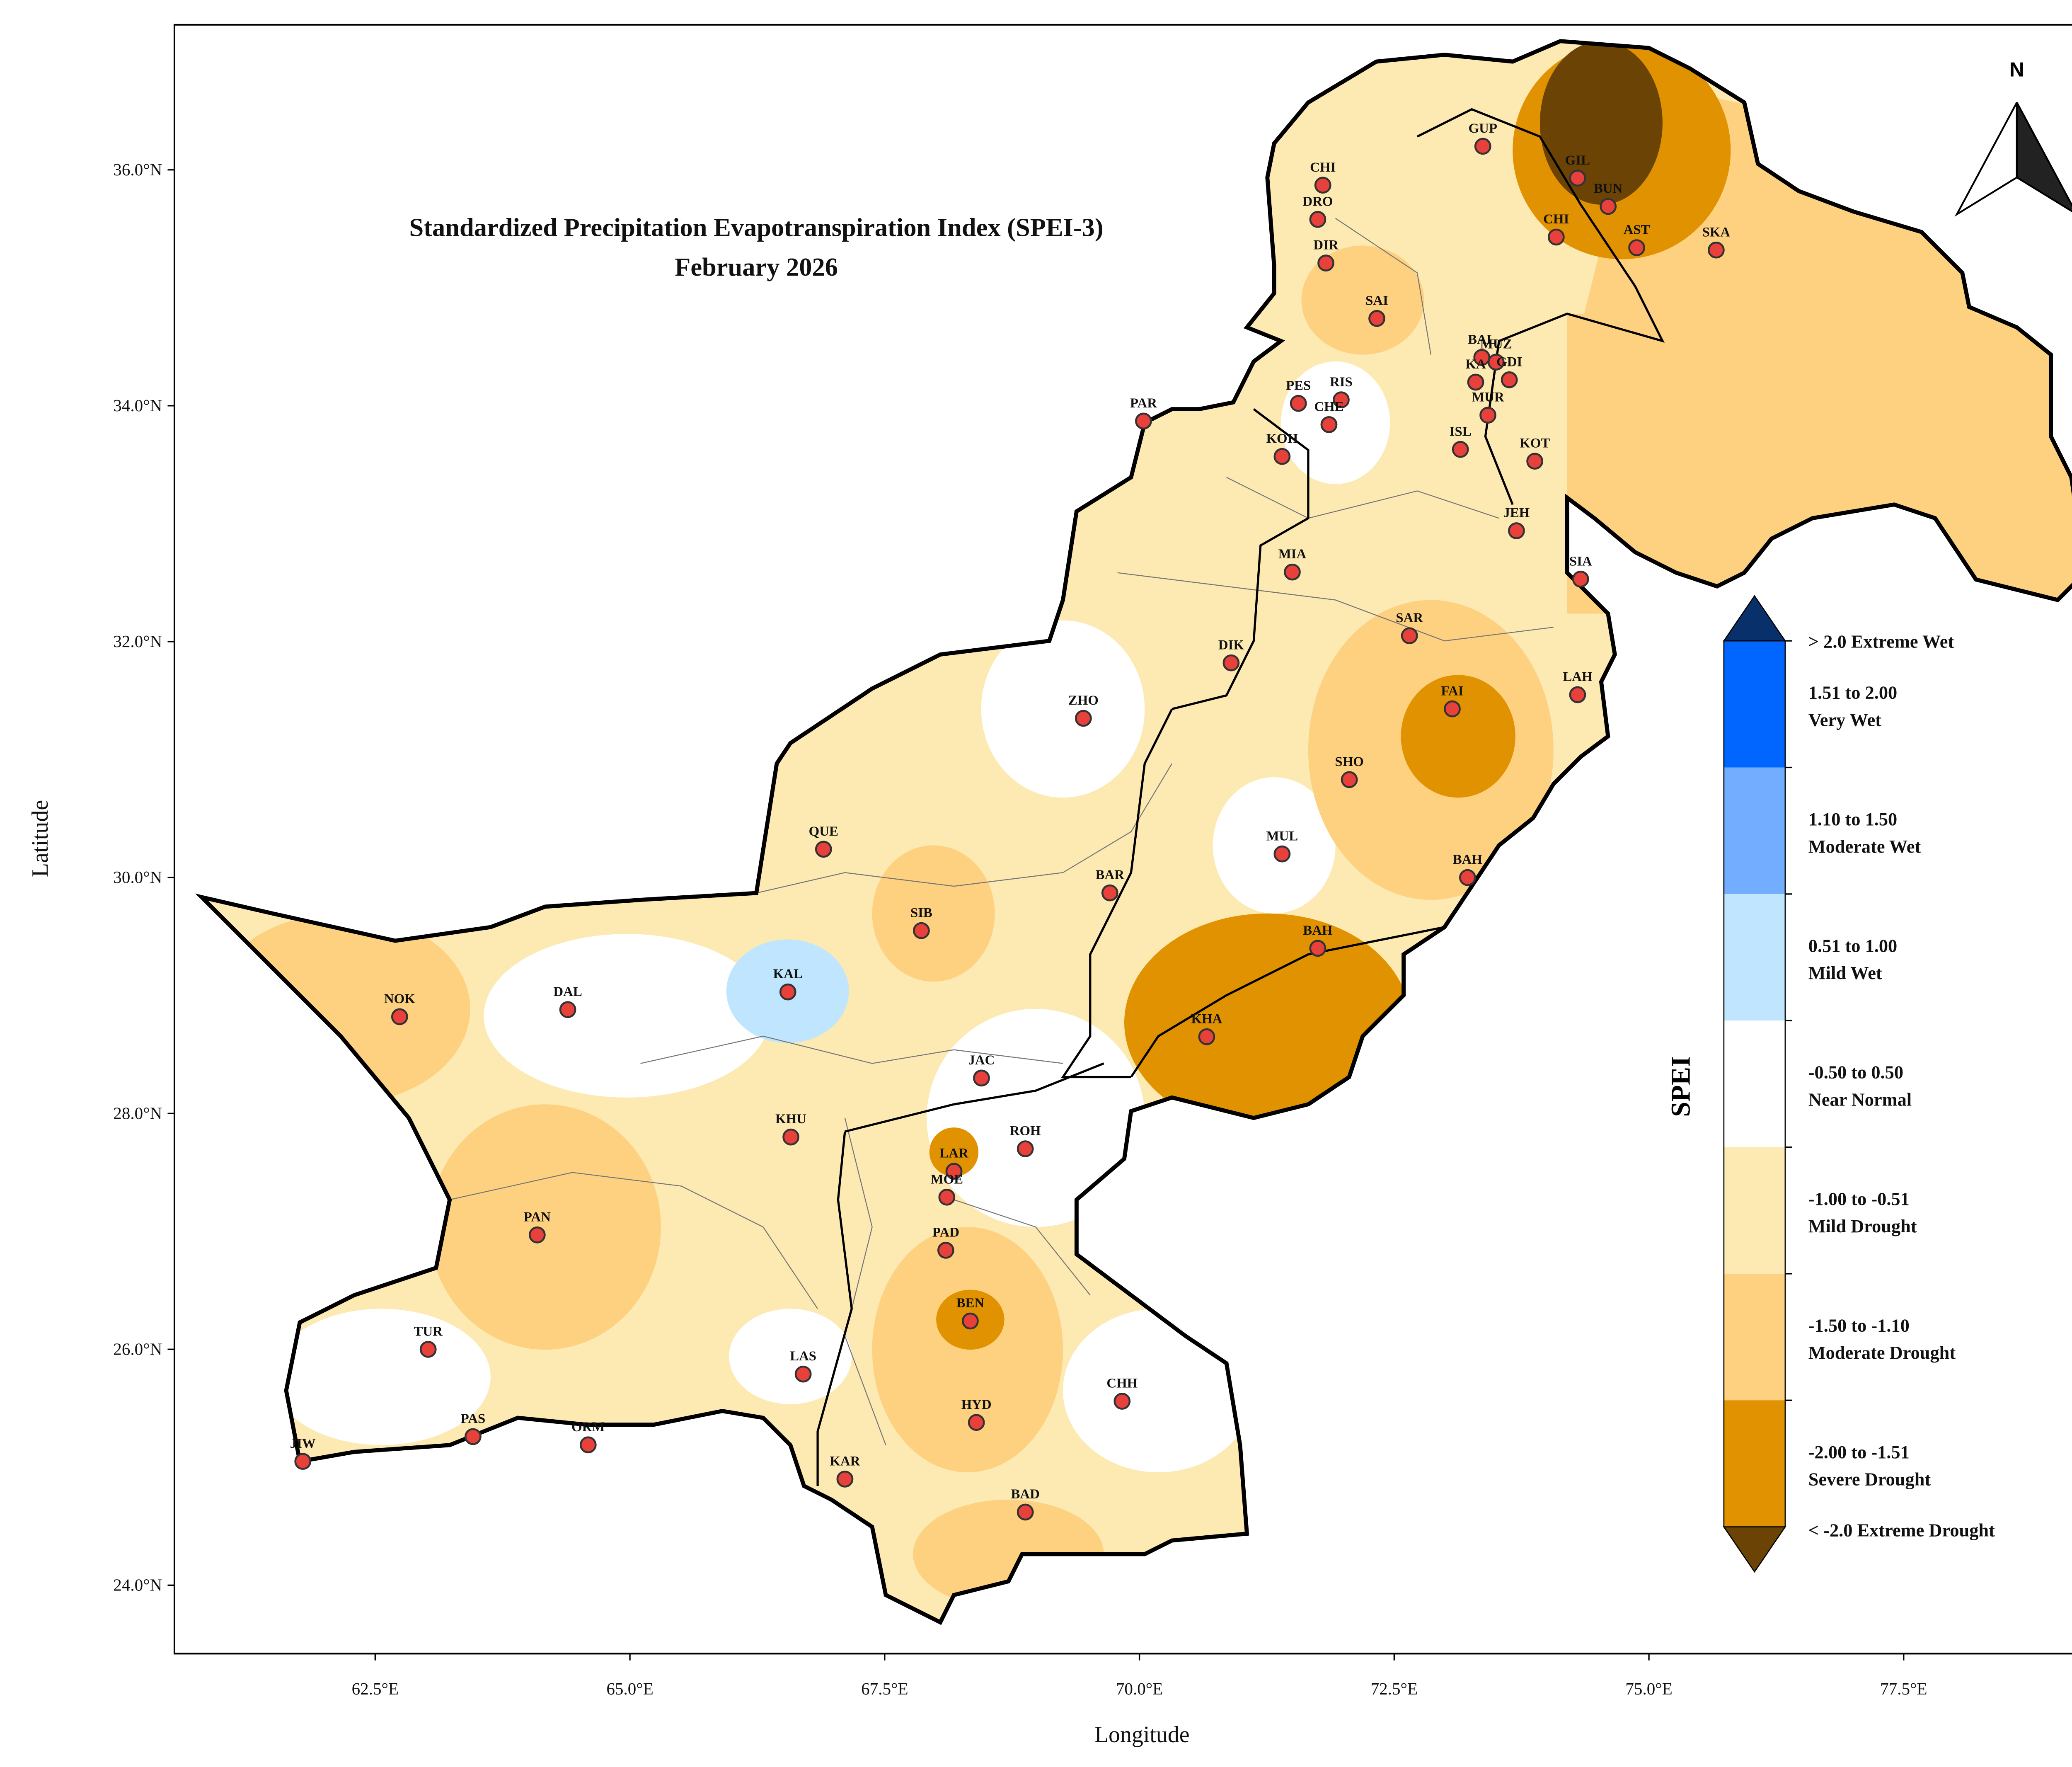  I want to click on station-label: MIA, so click(1292, 554).